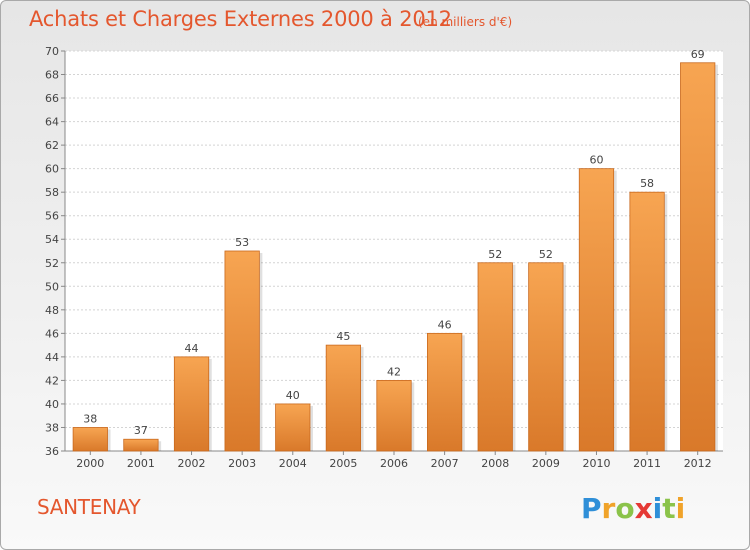 The image size is (750, 550). What do you see at coordinates (495, 357) in the screenshot?
I see `bar-2008` at bounding box center [495, 357].